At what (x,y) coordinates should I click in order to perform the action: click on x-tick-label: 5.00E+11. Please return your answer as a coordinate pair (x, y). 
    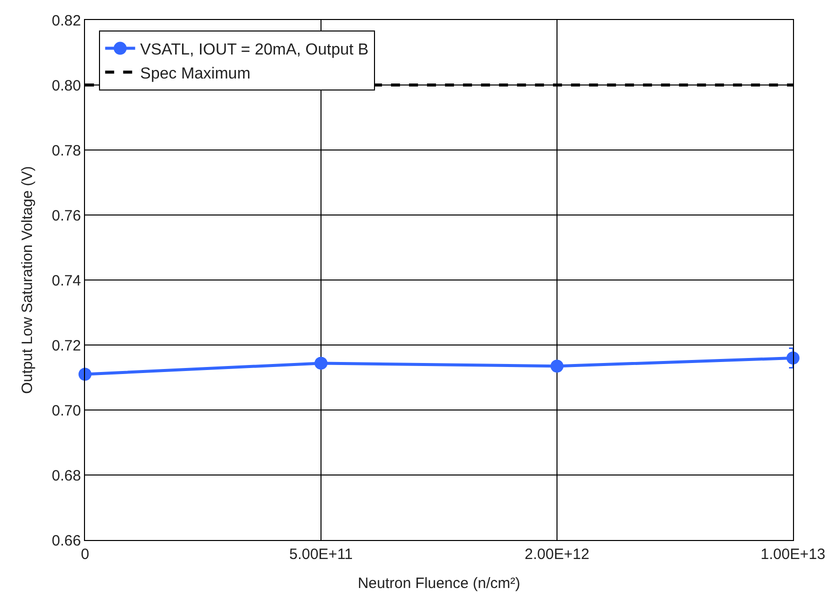
    Looking at the image, I should click on (321, 554).